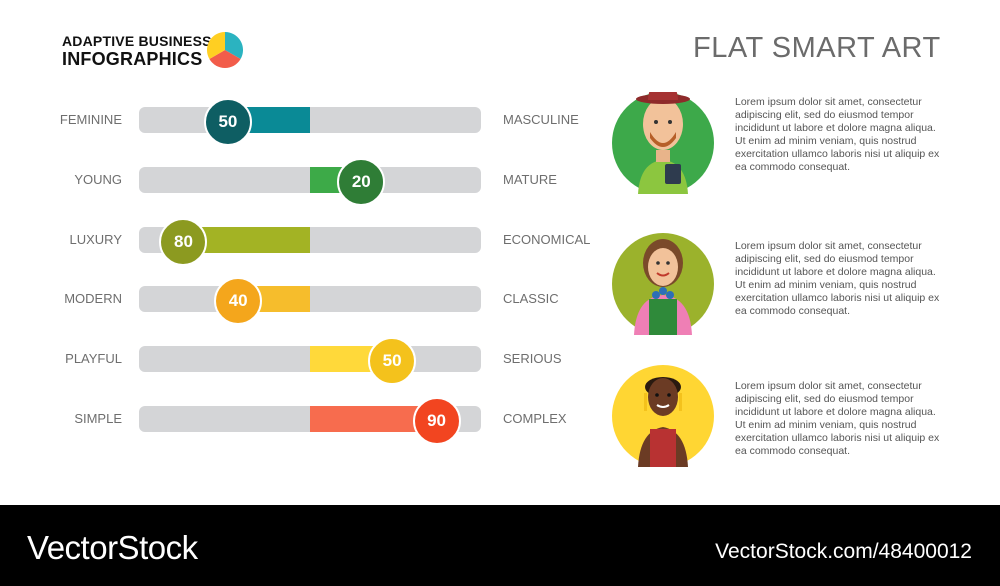  What do you see at coordinates (90, 119) in the screenshot?
I see `scale-left-label: FEMININE` at bounding box center [90, 119].